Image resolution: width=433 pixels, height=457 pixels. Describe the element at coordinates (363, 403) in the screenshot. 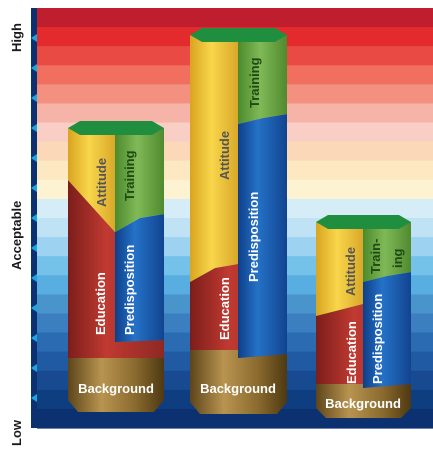

I see `pilot-3-background-label: Background` at that location.